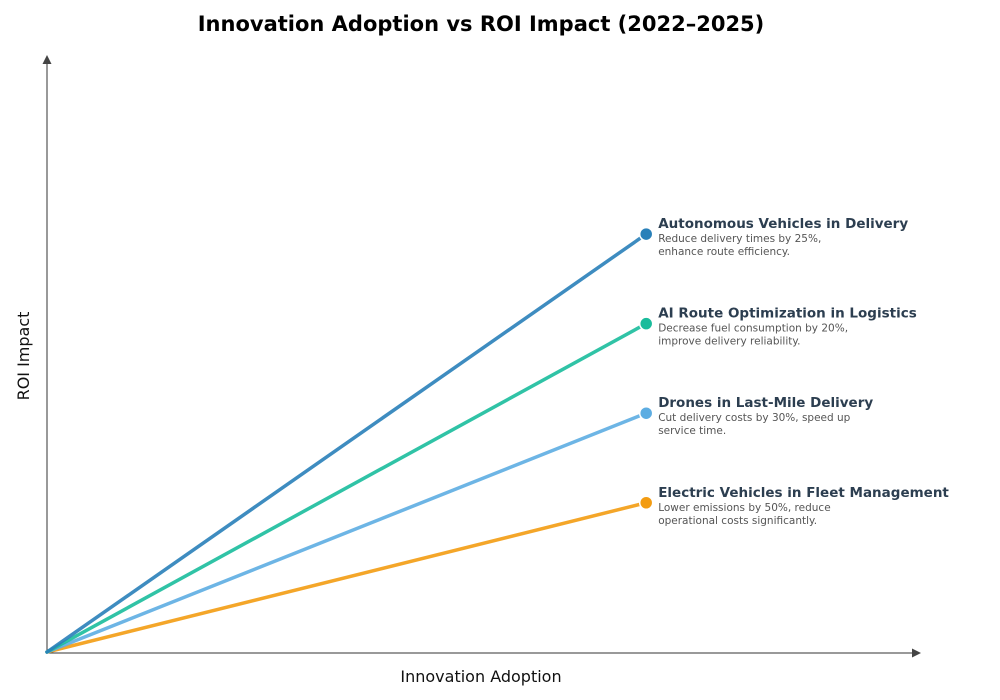 This screenshot has width=1000, height=700. I want to click on series-label: Electric Vehicles in Fleet Management, so click(803, 493).